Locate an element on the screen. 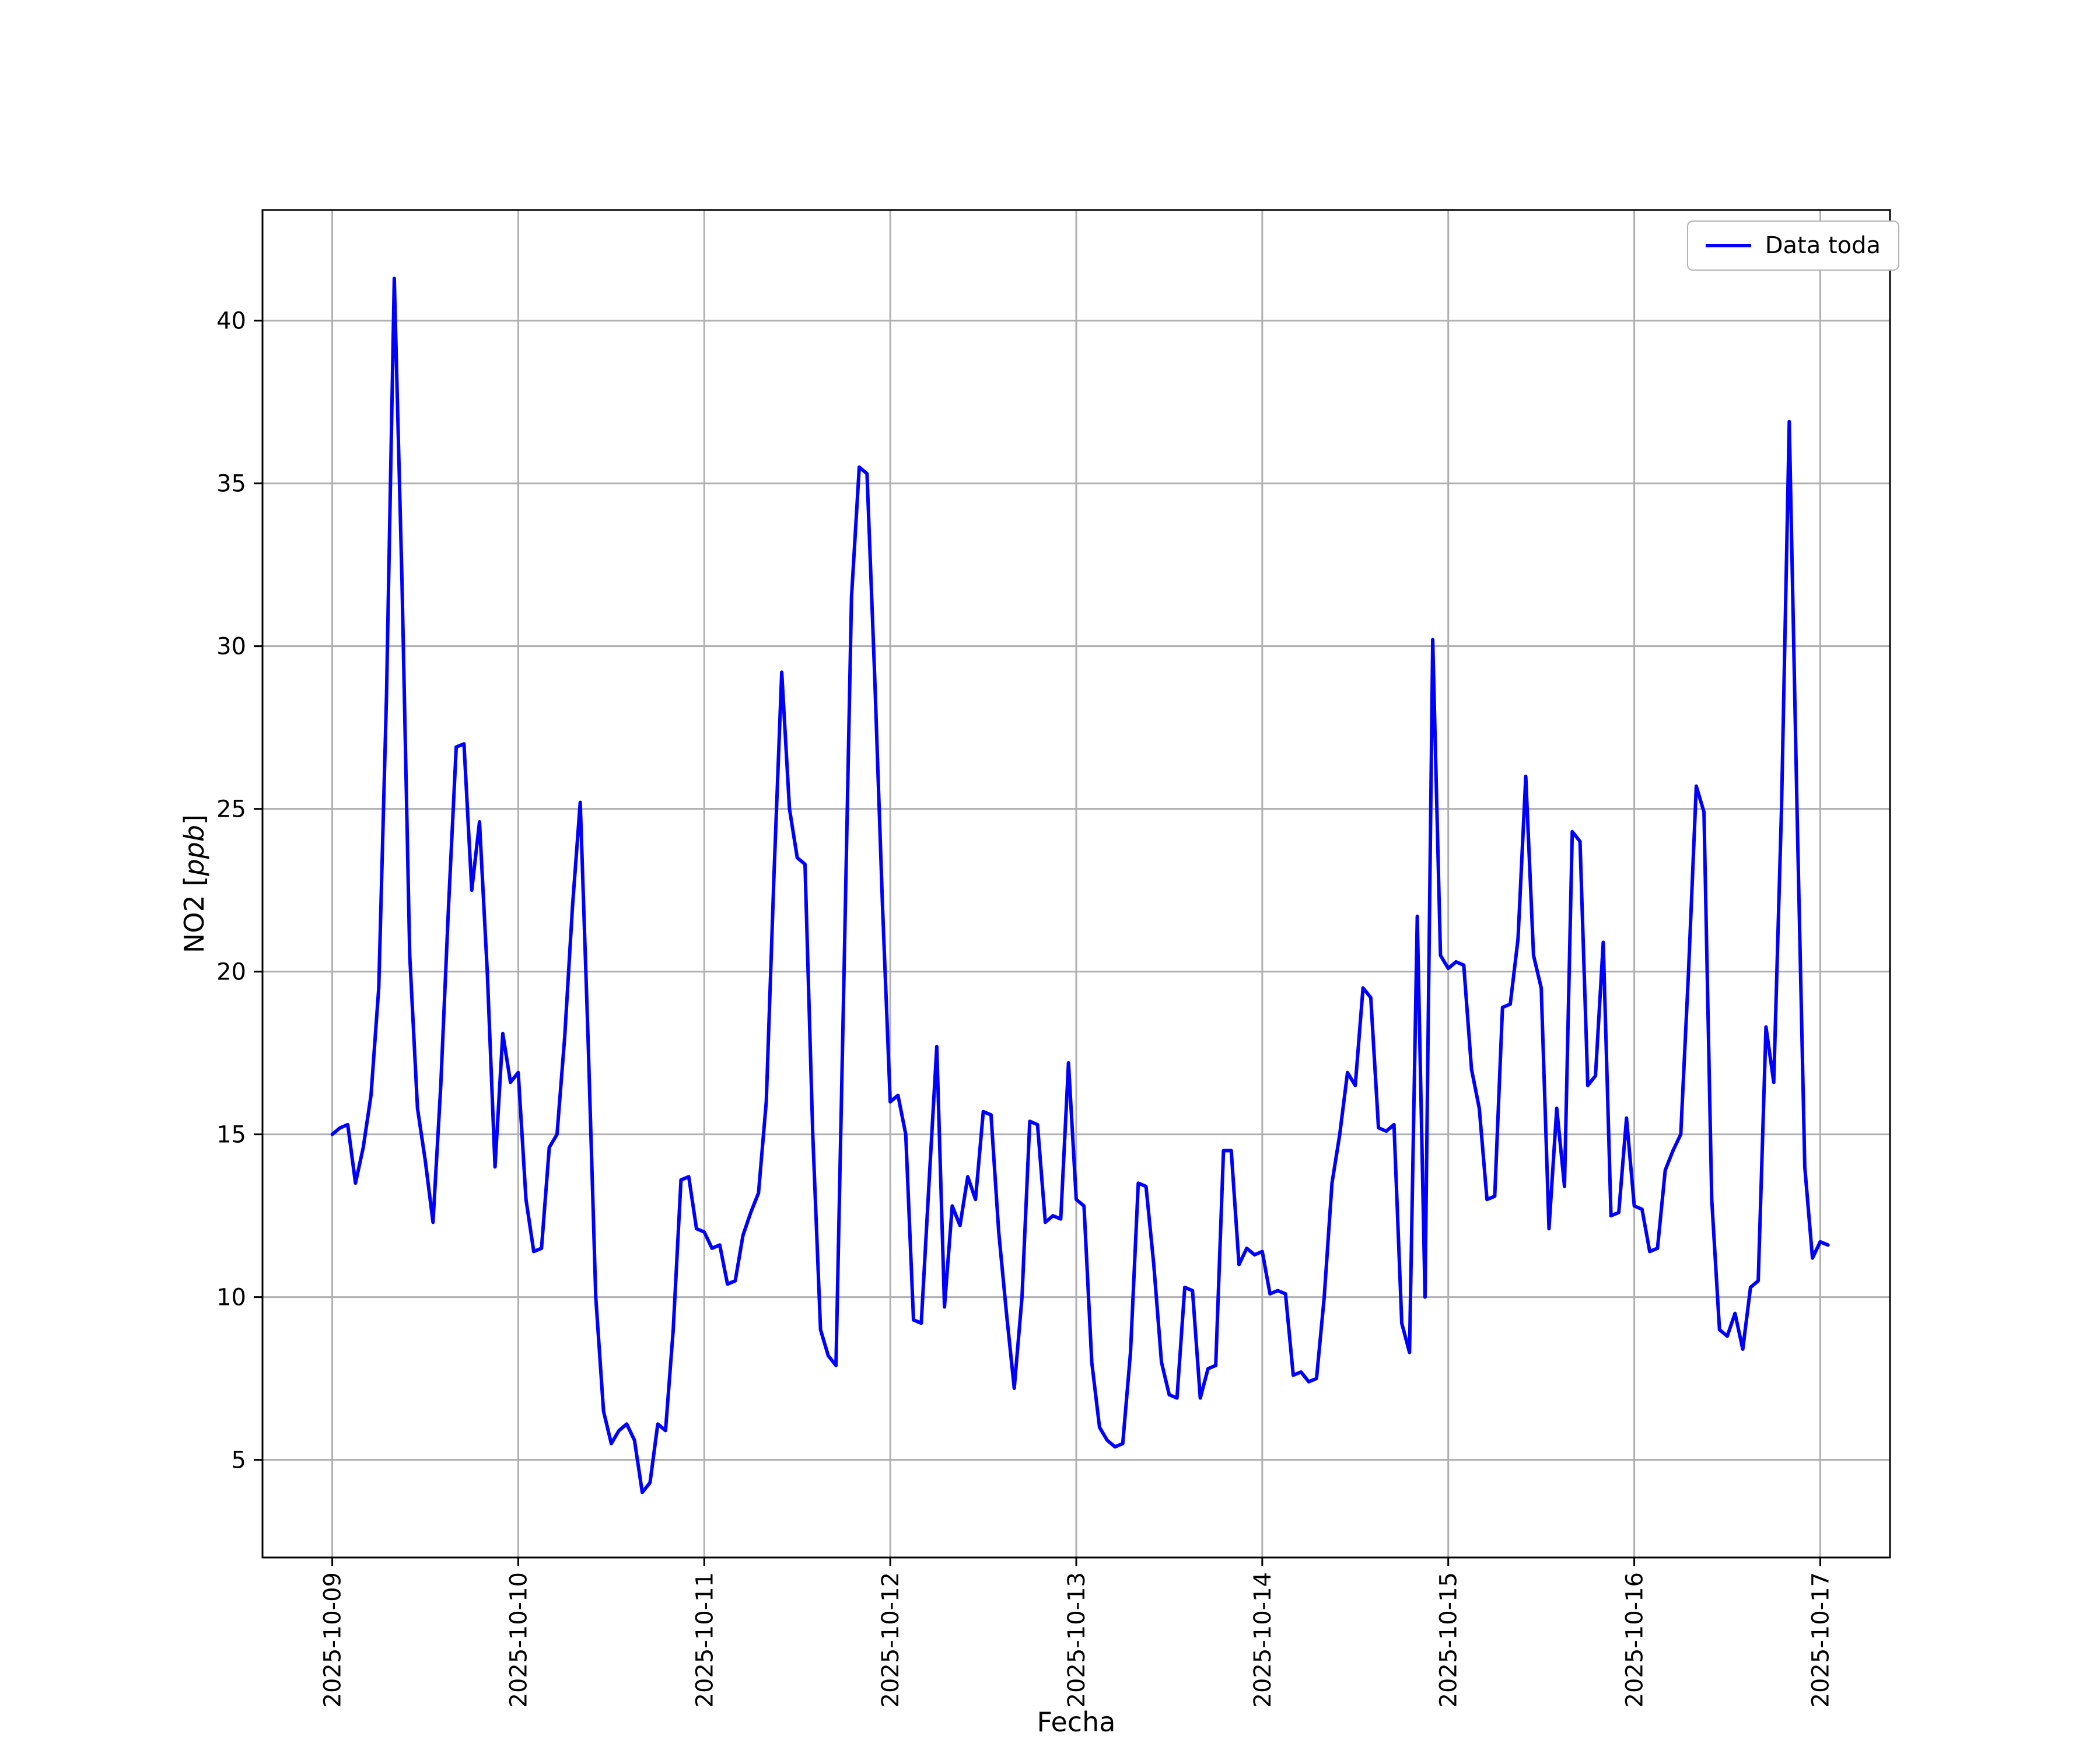  x-tick-label: 2025-10-12 is located at coordinates (890, 1639).